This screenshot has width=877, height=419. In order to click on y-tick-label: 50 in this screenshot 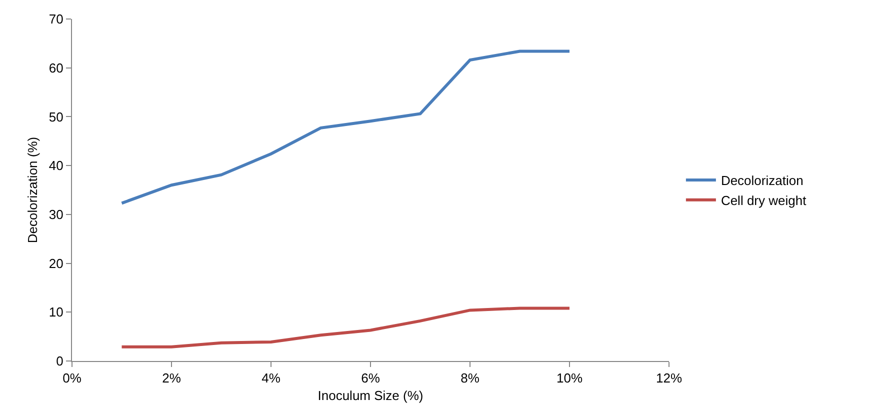, I will do `click(56, 116)`.